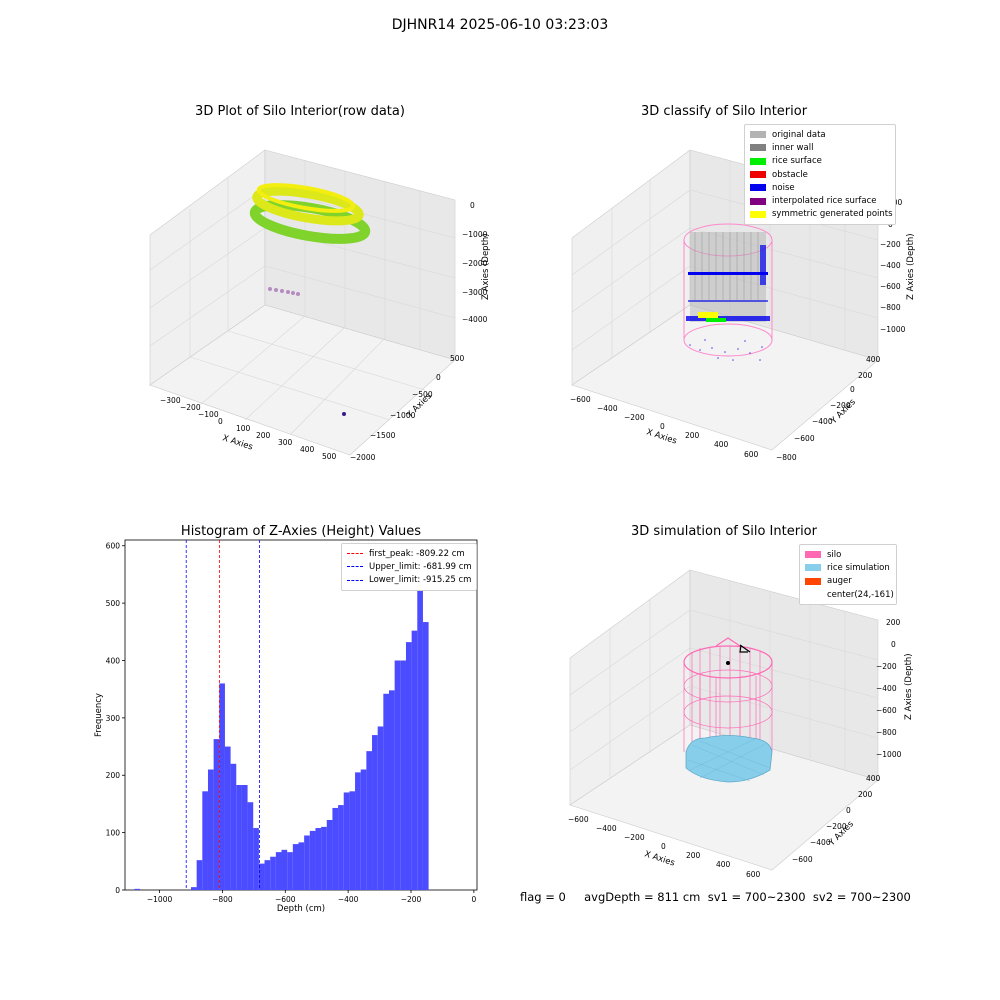  Describe the element at coordinates (285, 899) in the screenshot. I see `histogram-xtick-label: −600` at that location.